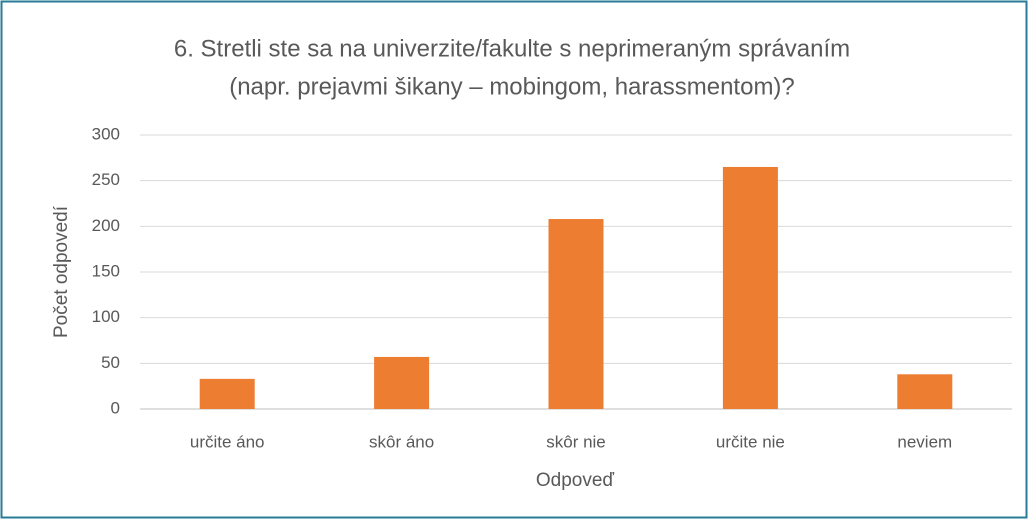 The height and width of the screenshot is (519, 1028). Describe the element at coordinates (575, 480) in the screenshot. I see `x-axis-title: Odpoveď` at that location.